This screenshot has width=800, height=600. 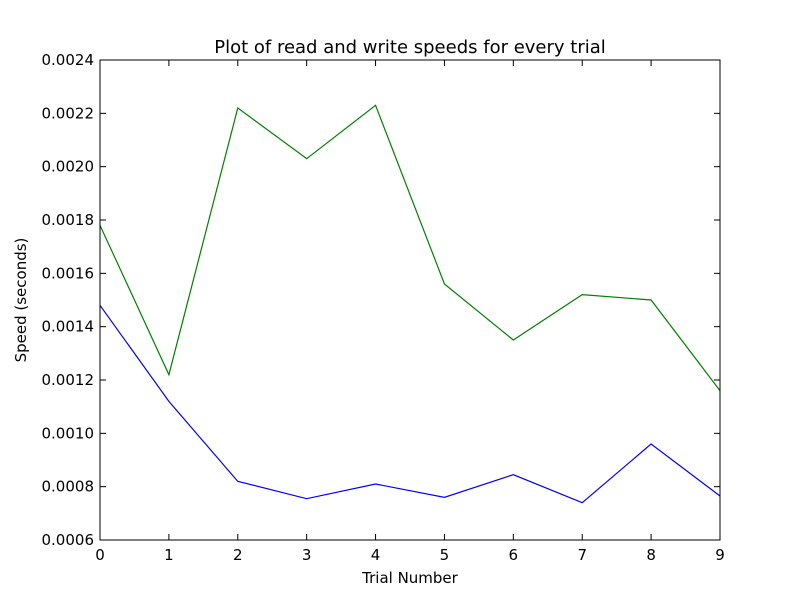 What do you see at coordinates (651, 555) in the screenshot?
I see `x-tick-label: 8` at bounding box center [651, 555].